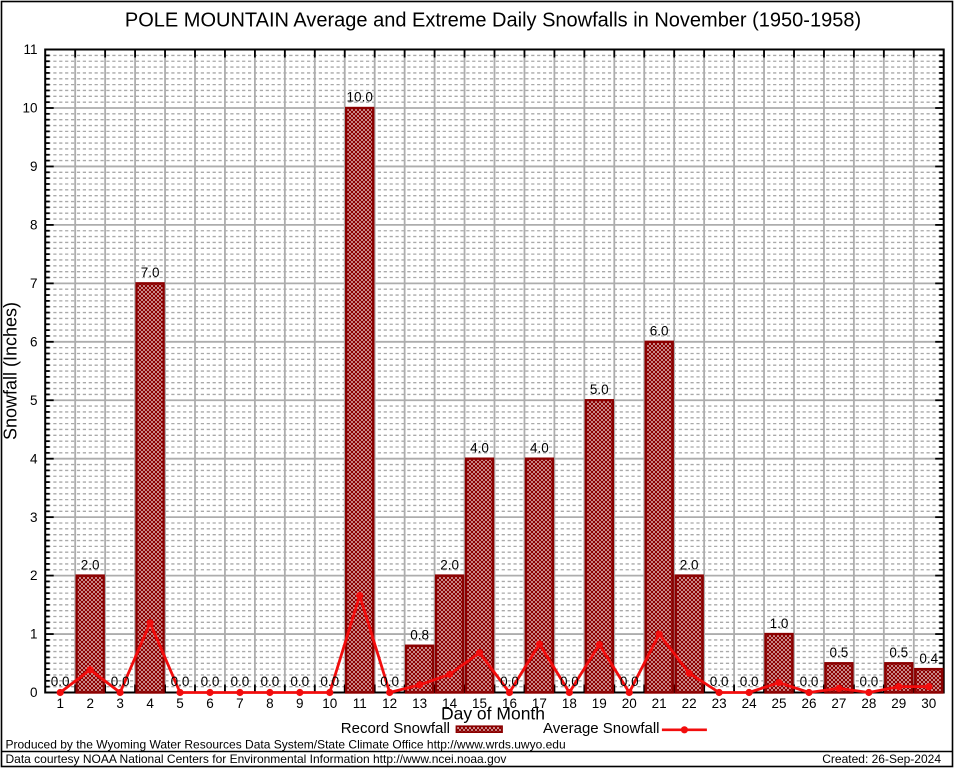 Image resolution: width=954 pixels, height=768 pixels. Describe the element at coordinates (659, 703) in the screenshot. I see `svg-text: 21` at that location.